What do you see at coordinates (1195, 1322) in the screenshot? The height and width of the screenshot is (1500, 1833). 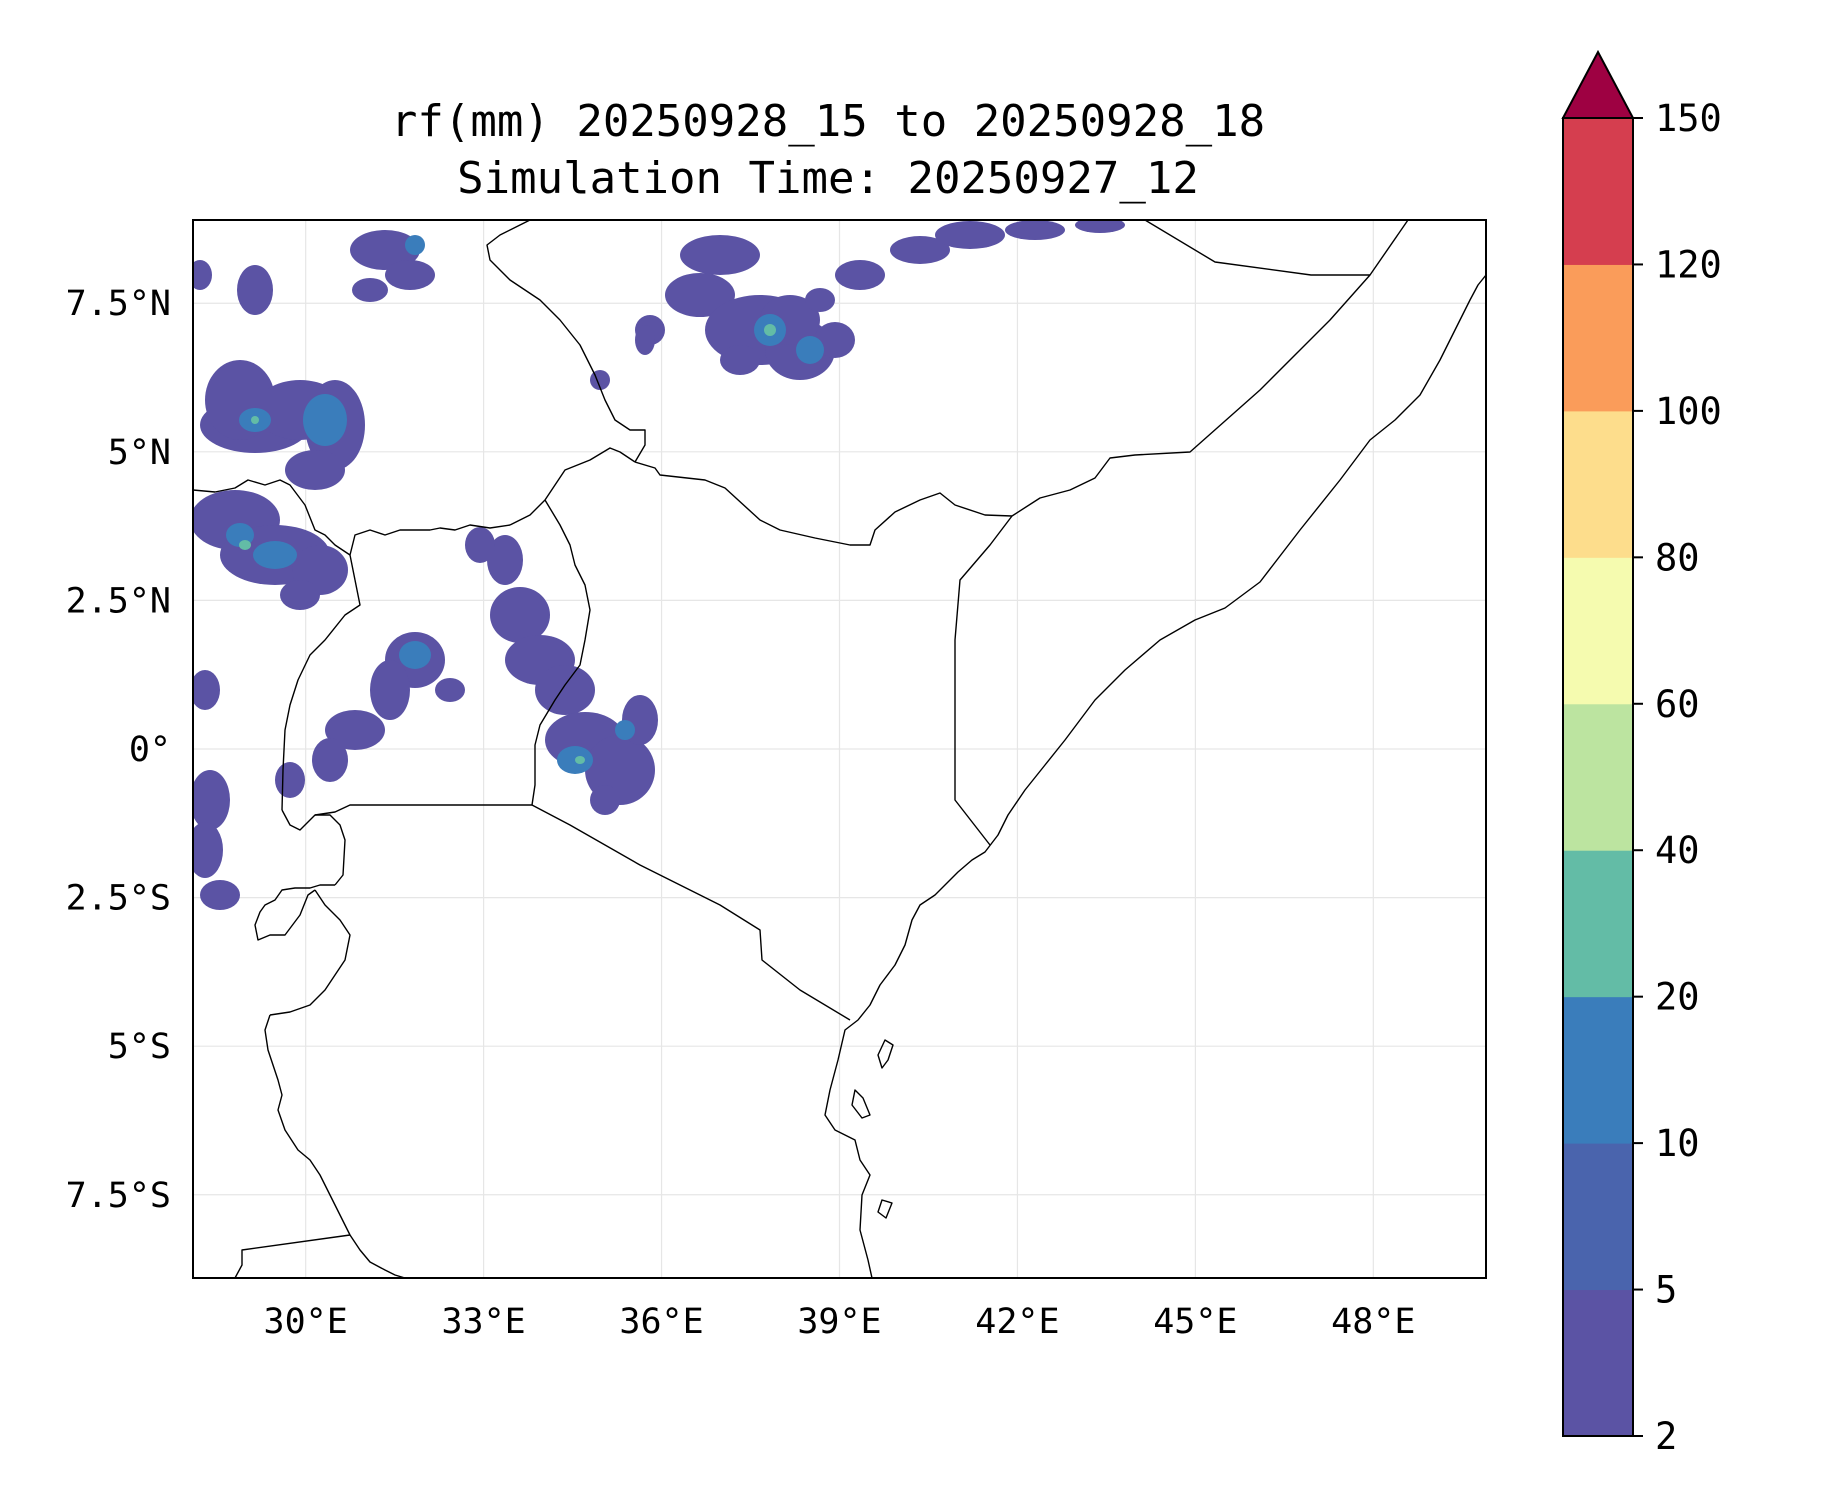 I see `x-tick-label: 45°E` at bounding box center [1195, 1322].